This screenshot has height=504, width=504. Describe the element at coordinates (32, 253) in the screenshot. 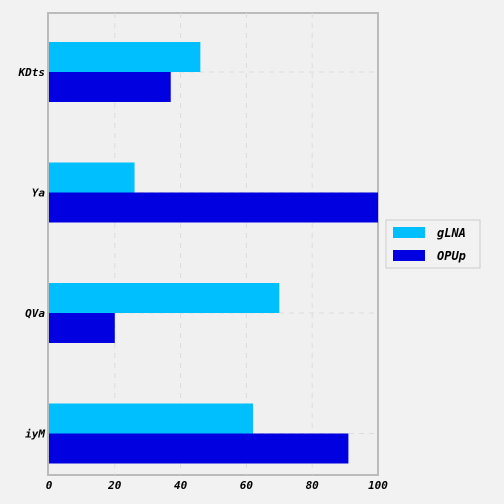

I see `y-axis-categories: KDts Ya QVa iyM` at that location.